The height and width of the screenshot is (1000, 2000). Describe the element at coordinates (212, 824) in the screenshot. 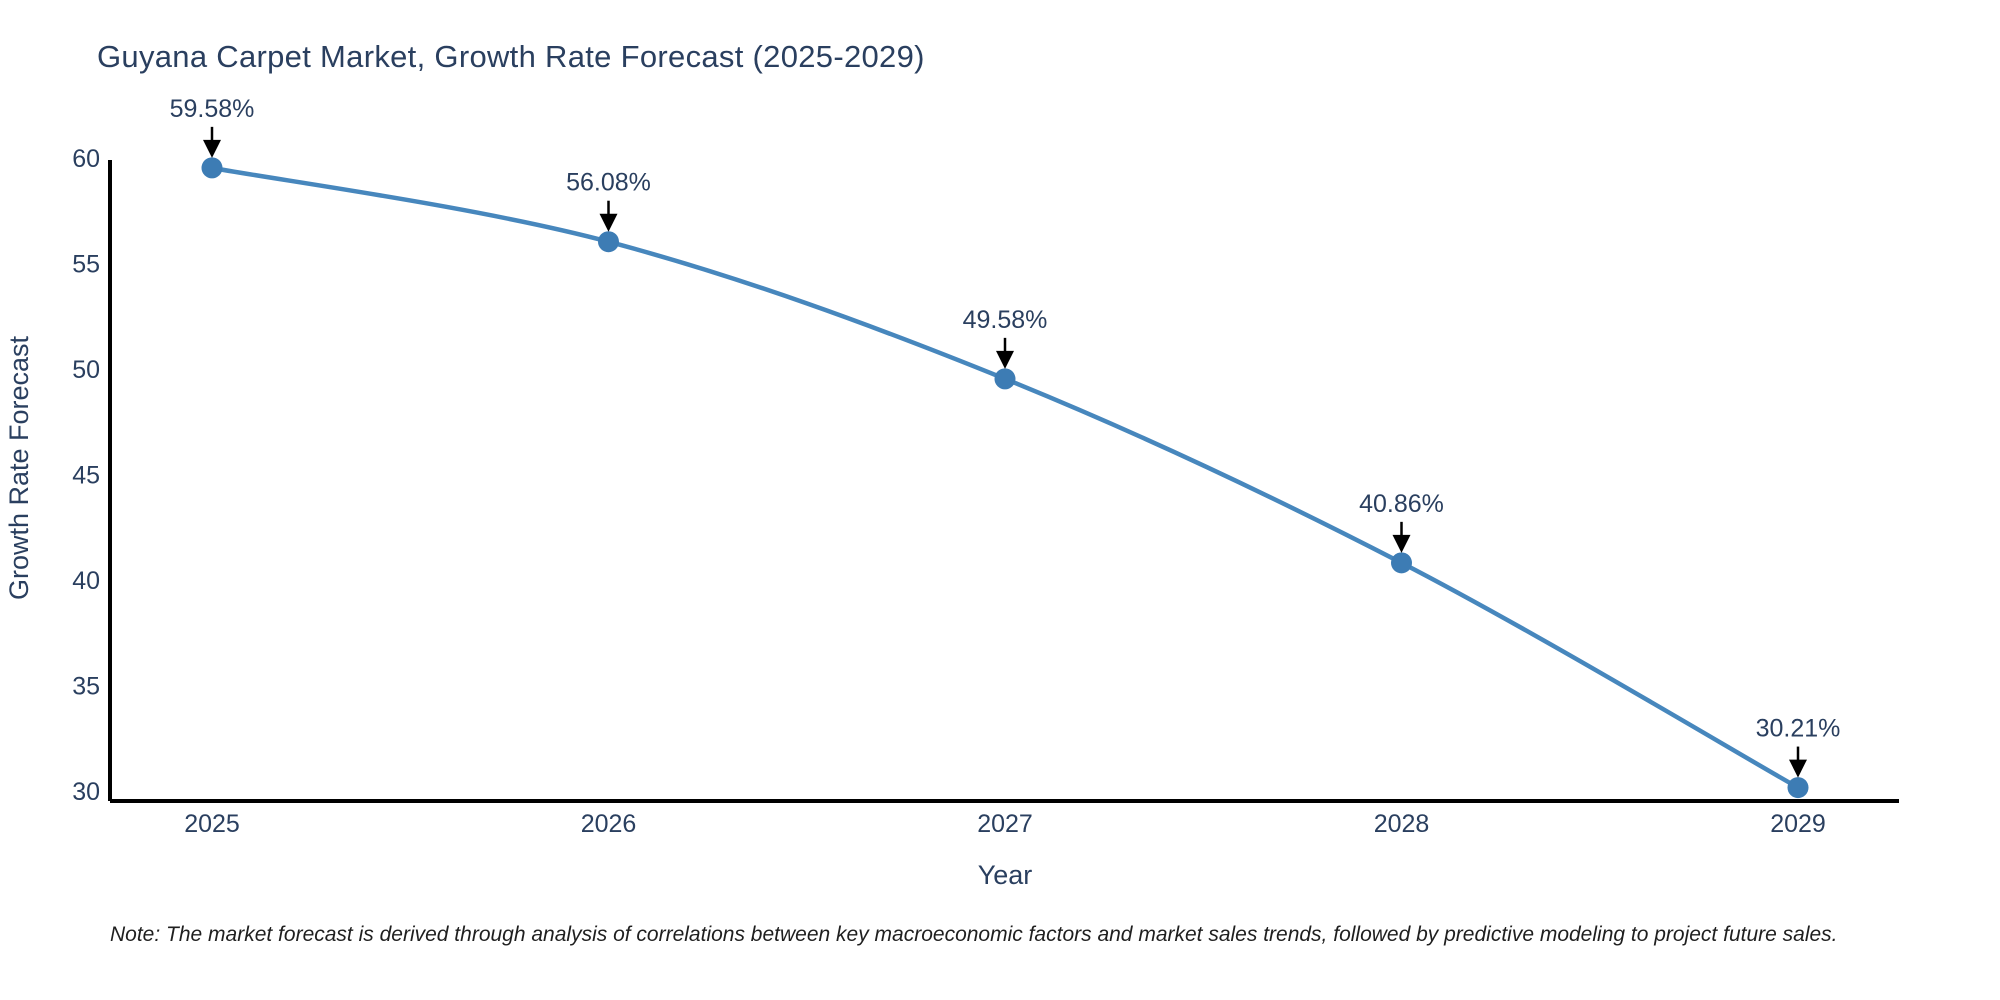

I see `x-tick-label: 2025` at that location.